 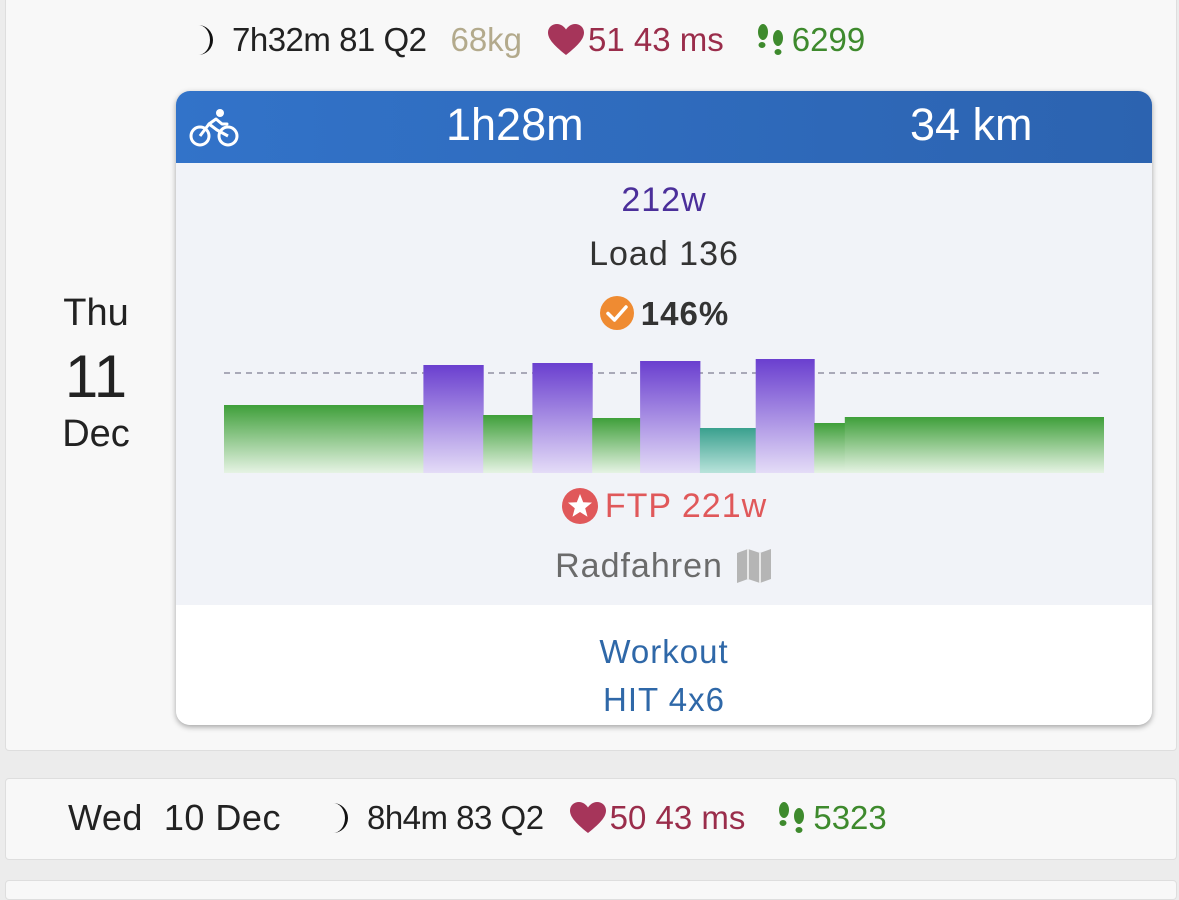 What do you see at coordinates (96, 376) in the screenshot?
I see `day-number: 11` at bounding box center [96, 376].